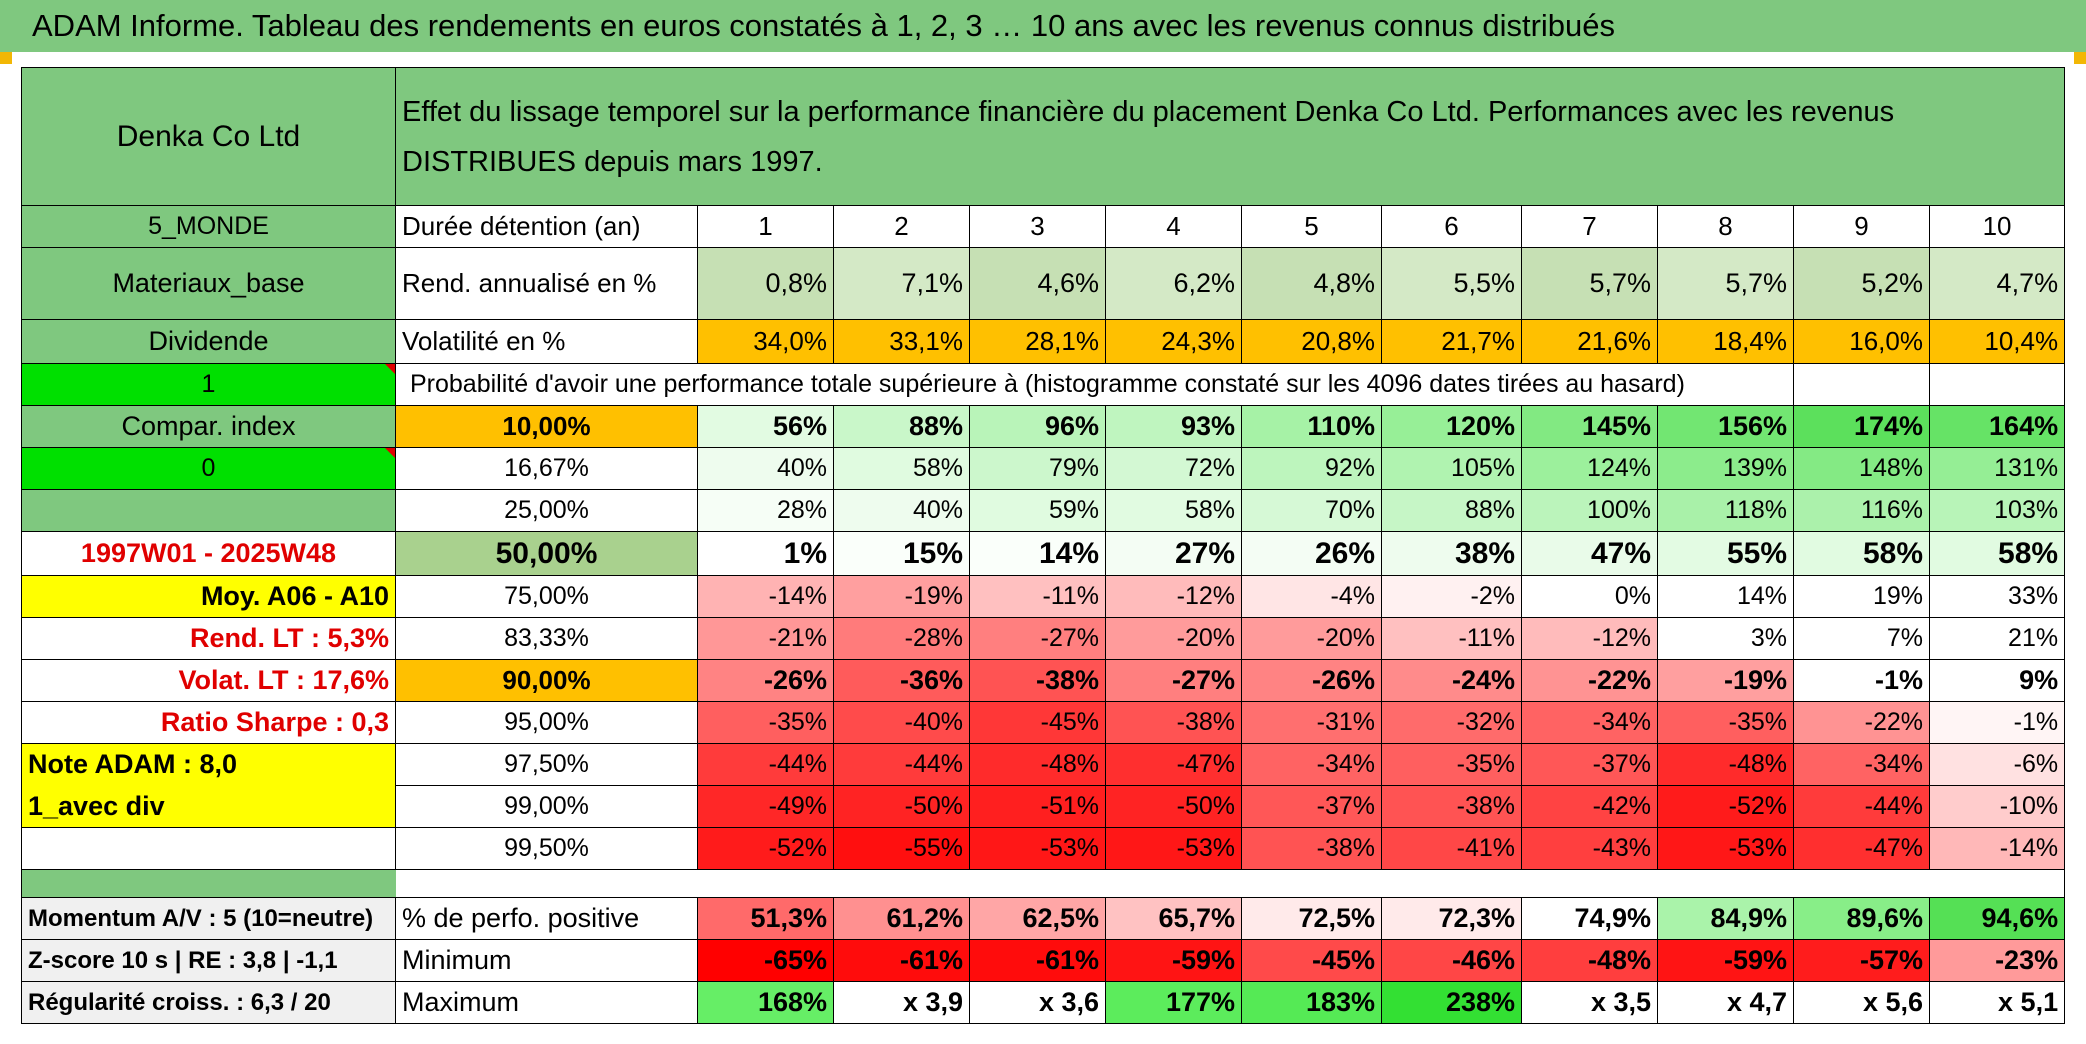  Describe the element at coordinates (1174, 284) in the screenshot. I see `annualized-return-cell: 6,2%` at that location.